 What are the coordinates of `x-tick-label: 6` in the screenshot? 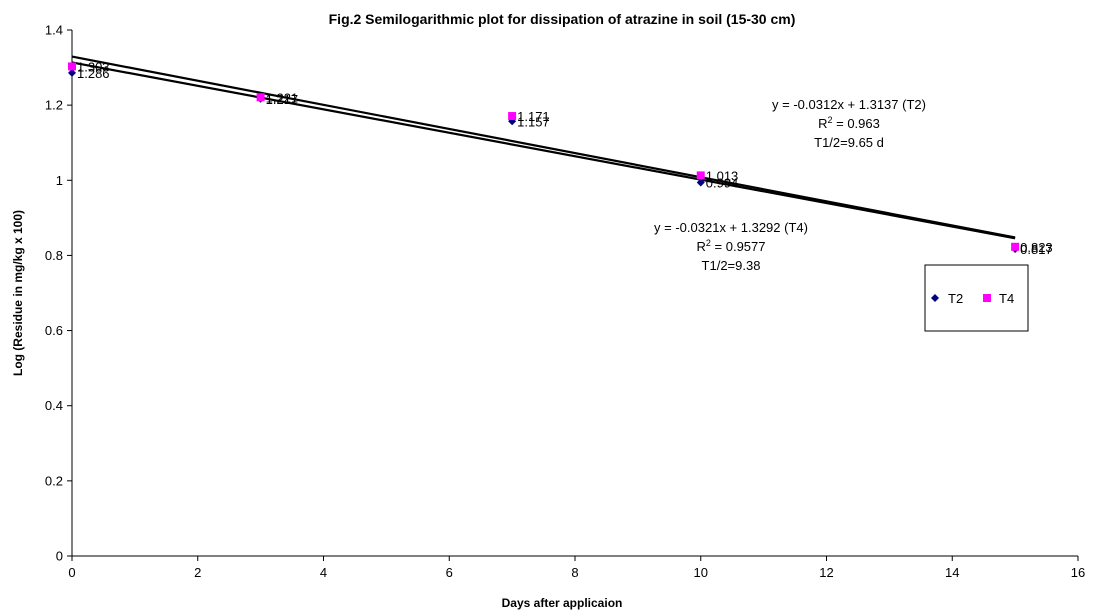 It's located at (449, 572).